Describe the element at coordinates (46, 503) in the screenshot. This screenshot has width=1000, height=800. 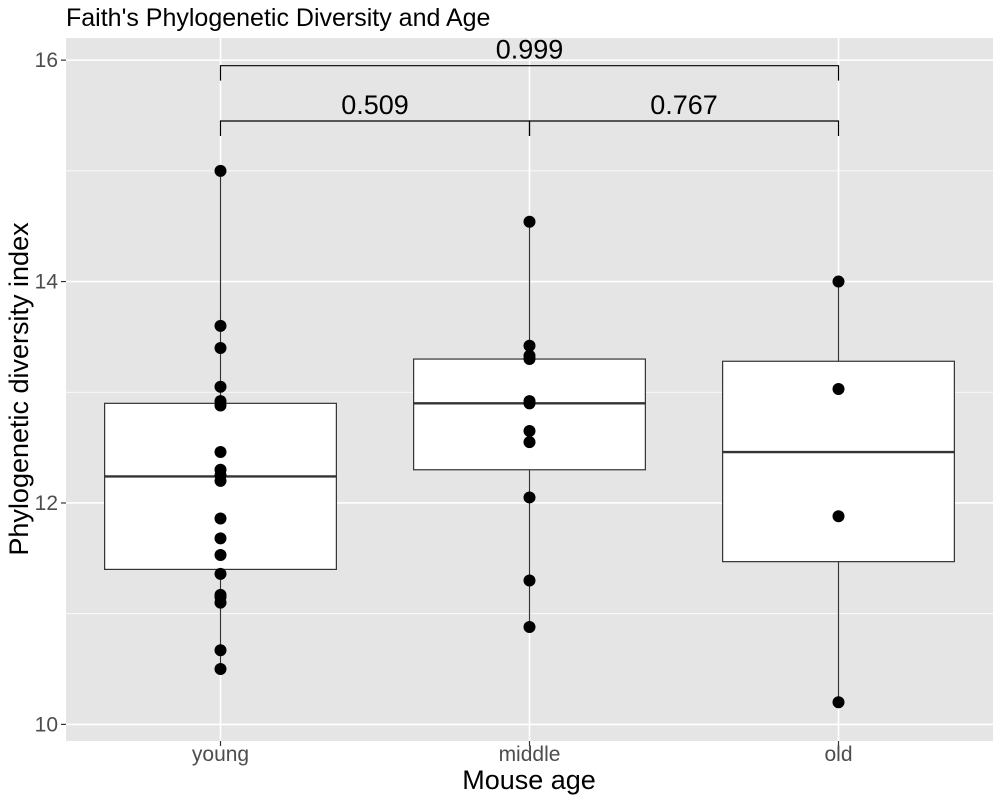
I see `y-tick-label: 12` at that location.